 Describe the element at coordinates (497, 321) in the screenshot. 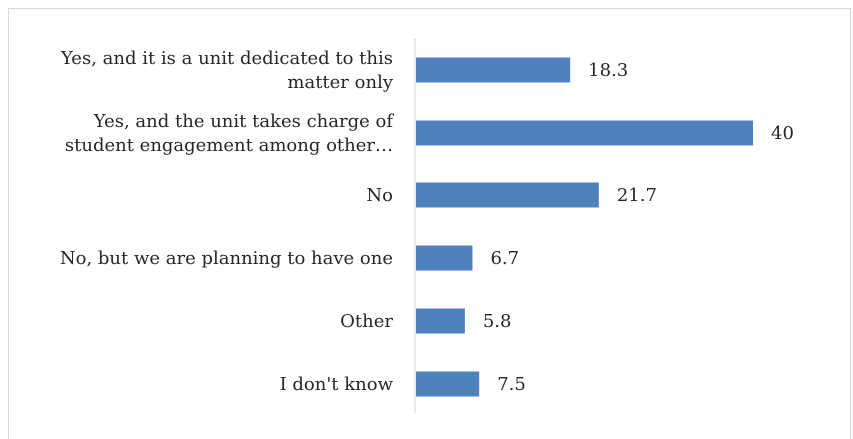

I see `data-label: 5.8` at that location.